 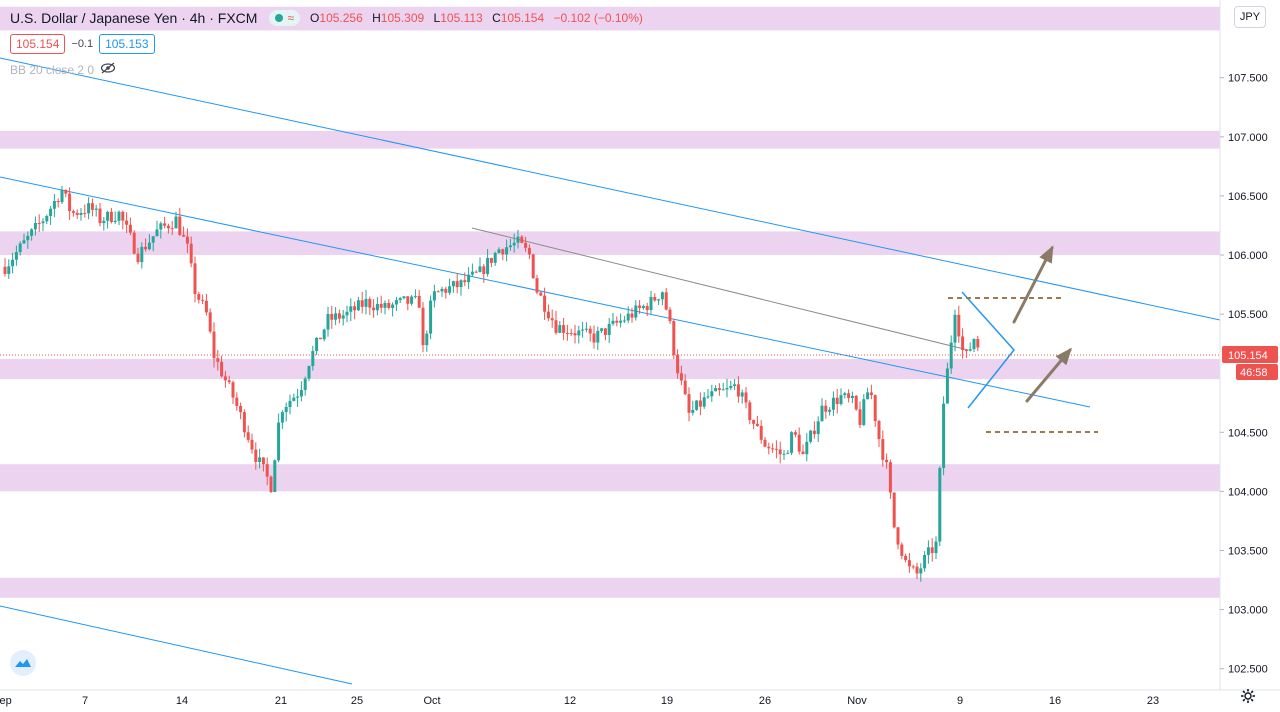 I want to click on resistance-line, so click(x=720, y=289).